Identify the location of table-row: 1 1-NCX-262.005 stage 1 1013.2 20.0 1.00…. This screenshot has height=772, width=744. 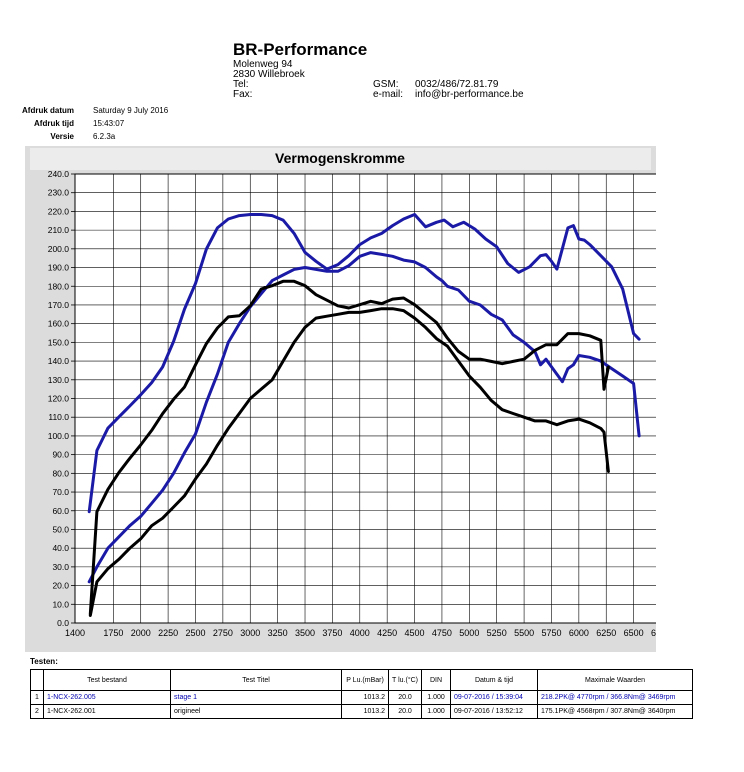
(362, 697).